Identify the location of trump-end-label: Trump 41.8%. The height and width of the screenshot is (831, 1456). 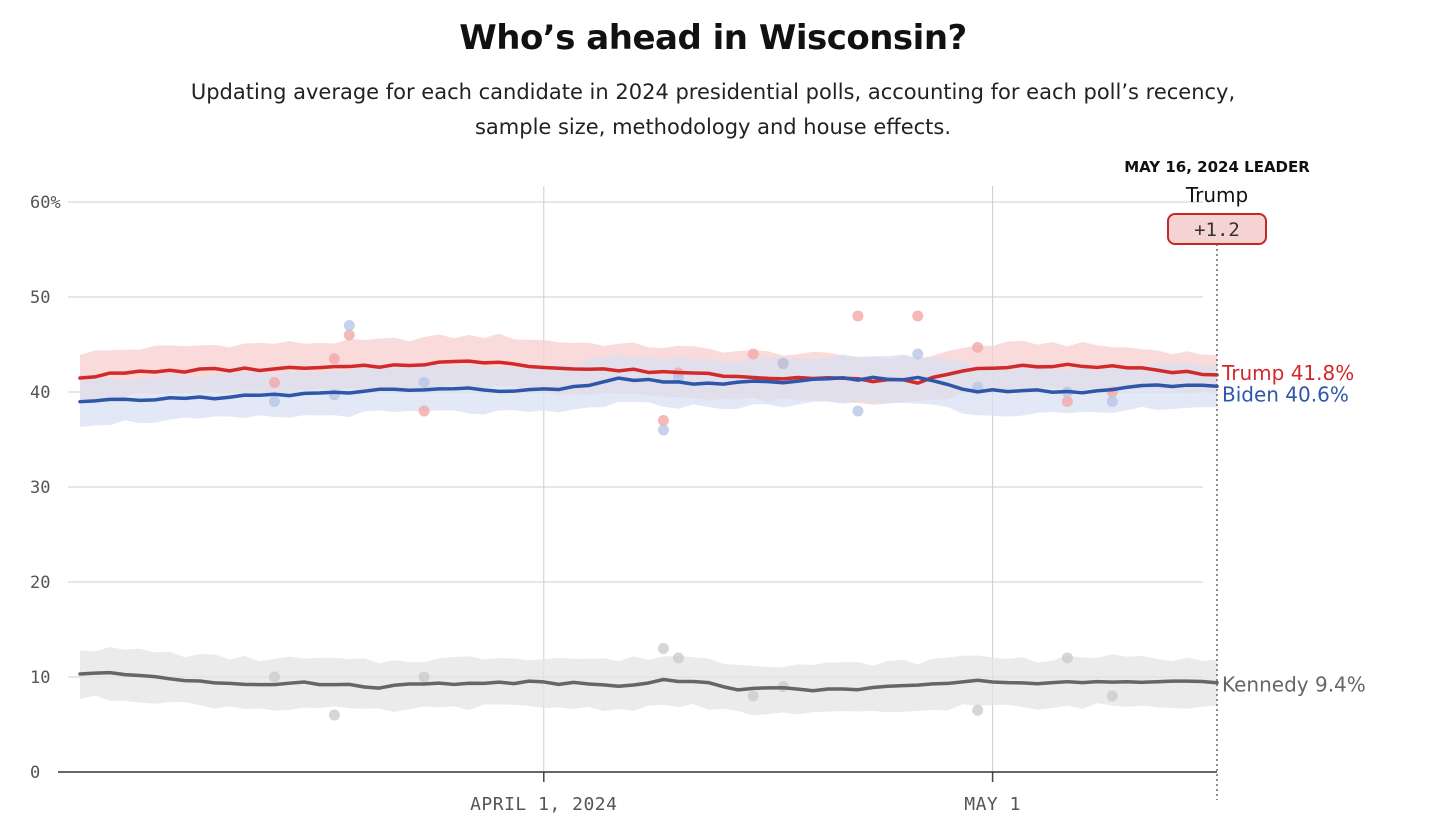
(1287, 373).